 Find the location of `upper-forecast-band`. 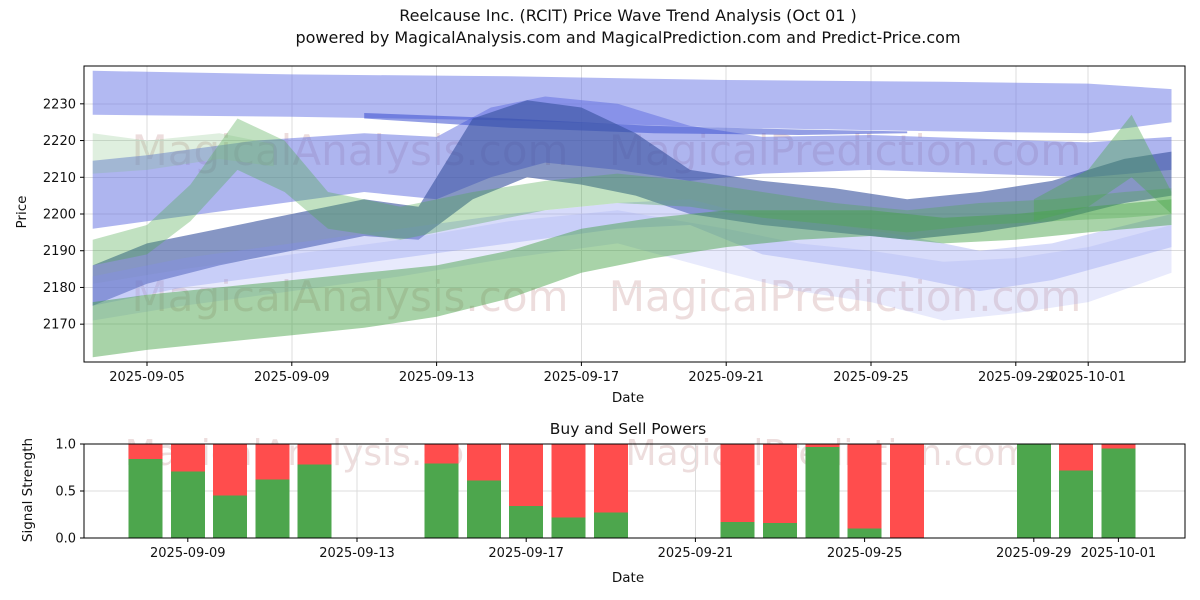

upper-forecast-band is located at coordinates (632, 102).